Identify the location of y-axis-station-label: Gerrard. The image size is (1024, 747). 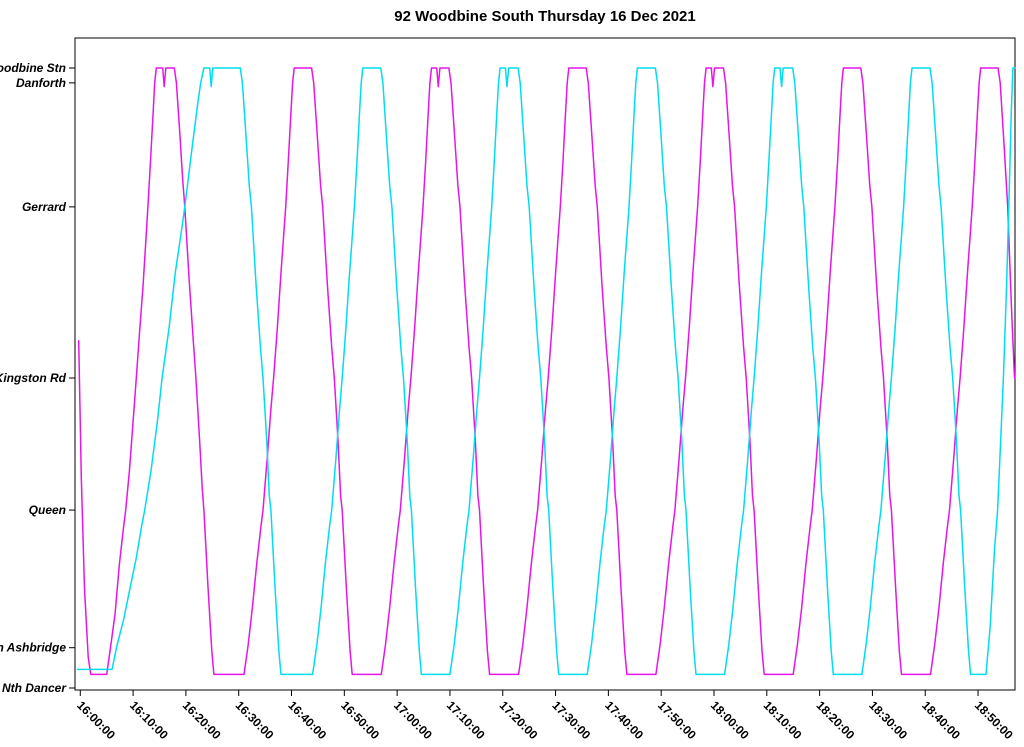
(44, 207).